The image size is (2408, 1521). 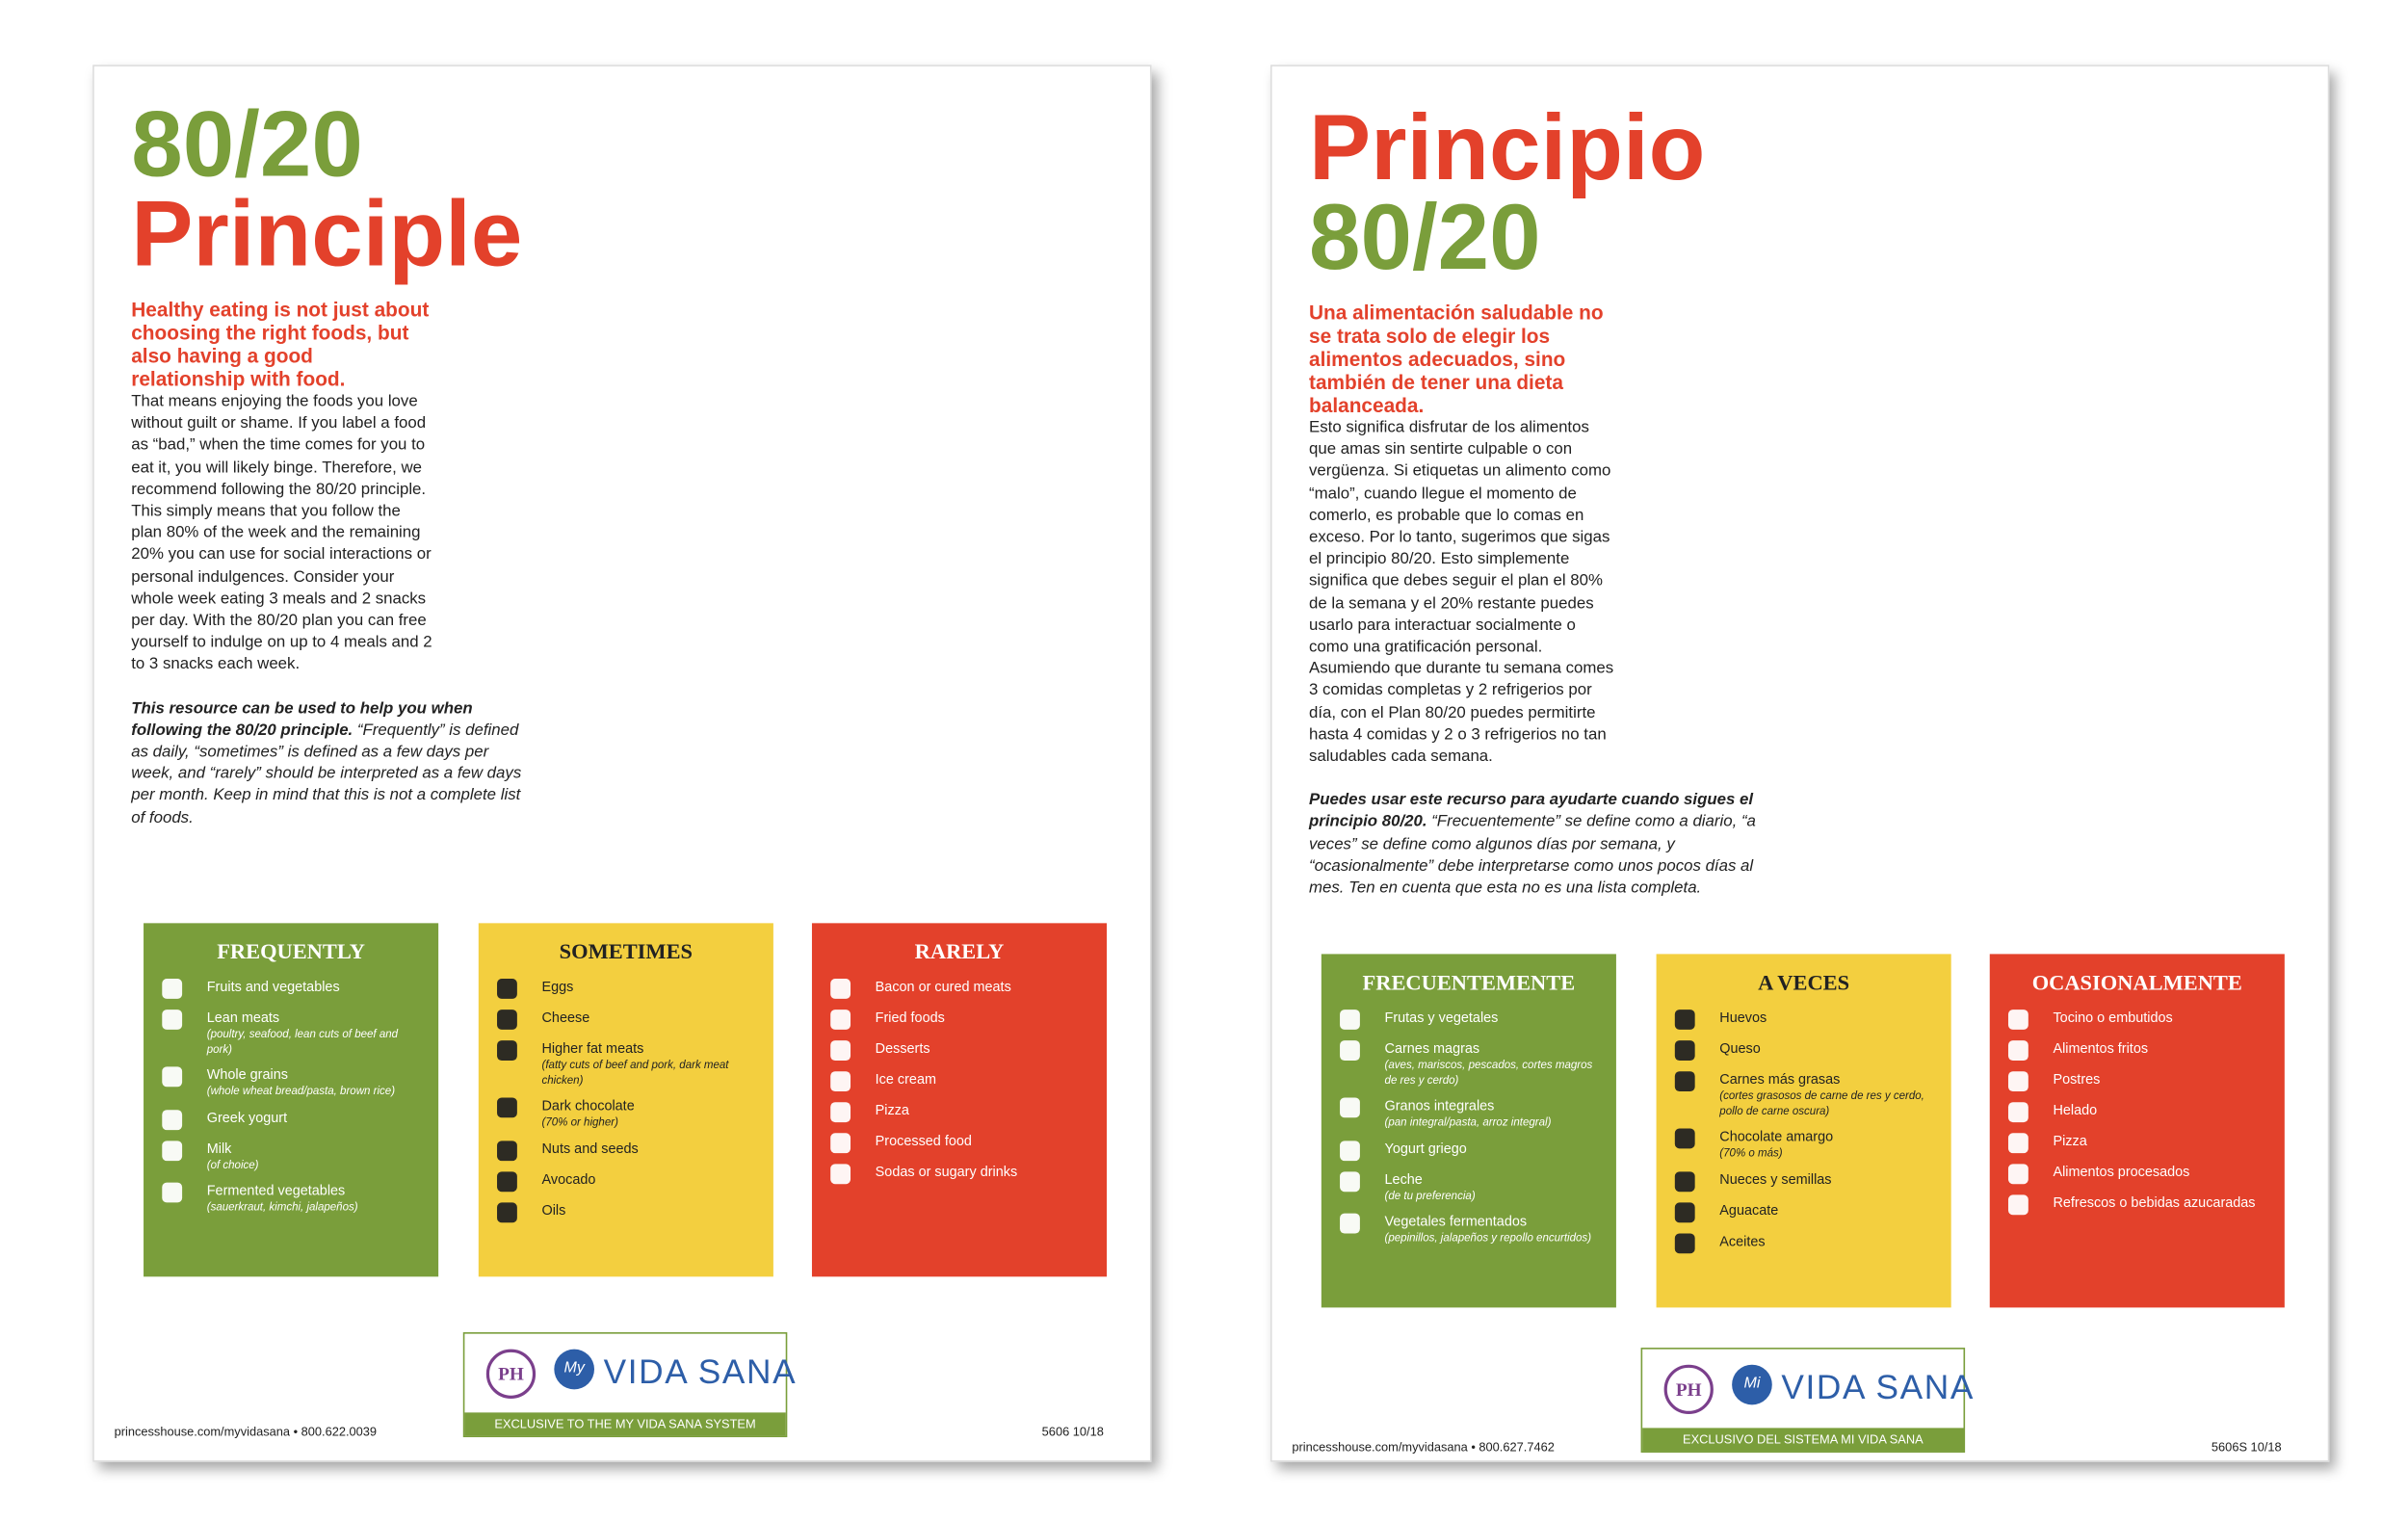 I want to click on food-item: Dark chocolate (70% or higher), so click(x=629, y=1113).